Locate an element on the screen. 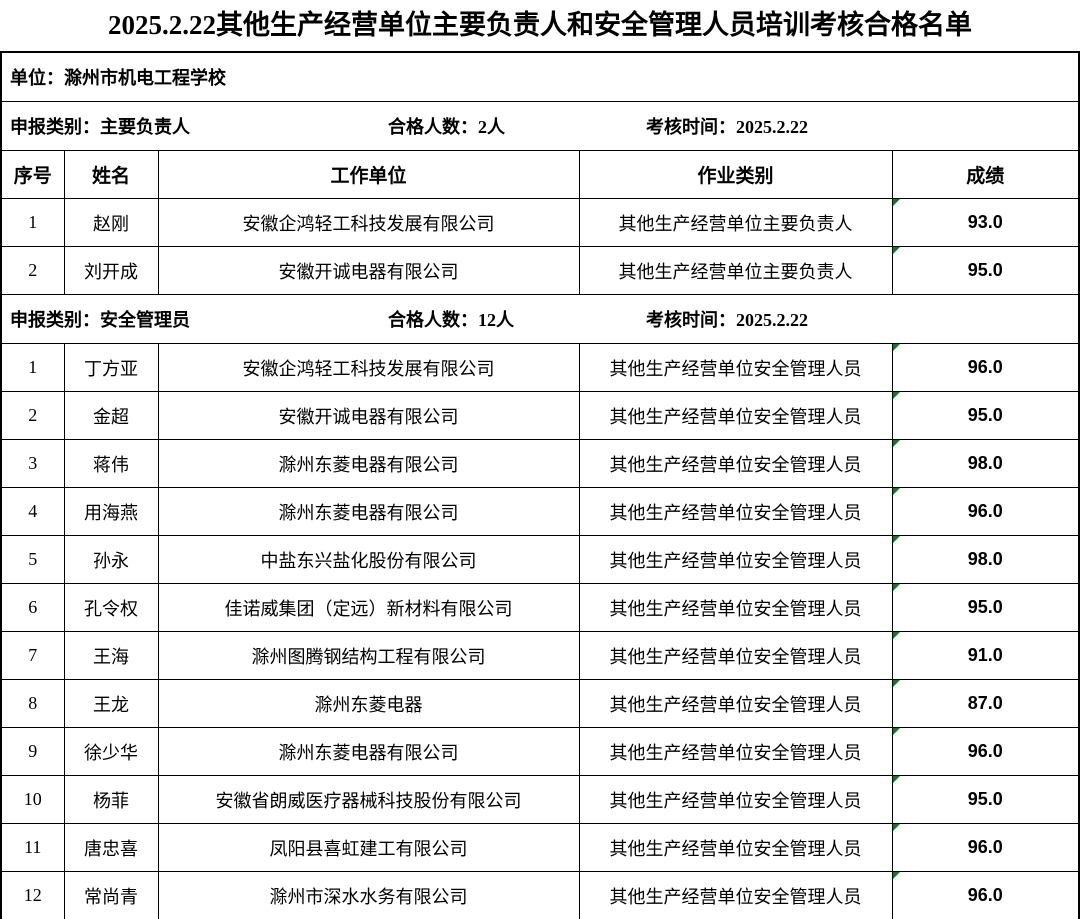  cell-work-unit: 滁州市深水水务有限公司 is located at coordinates (368, 895).